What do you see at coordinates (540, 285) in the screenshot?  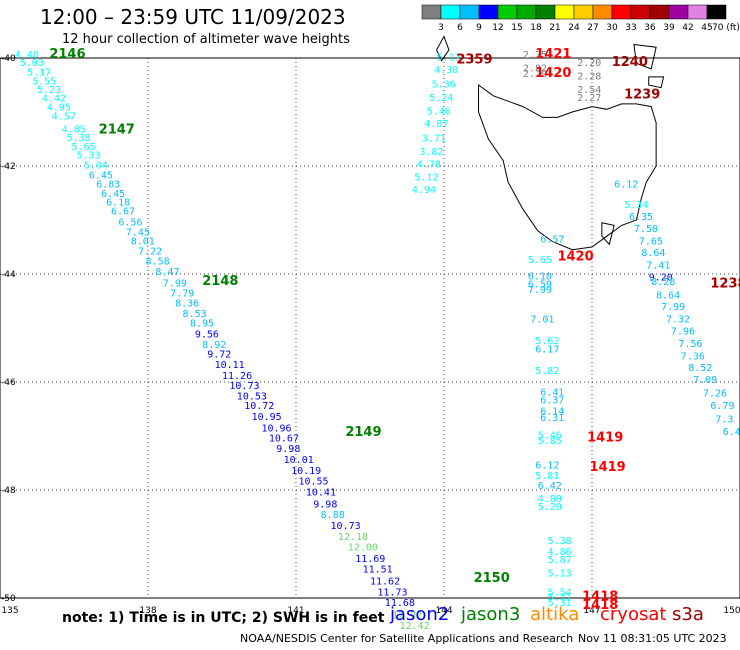 I see `wave-height-value: 6.59` at bounding box center [540, 285].